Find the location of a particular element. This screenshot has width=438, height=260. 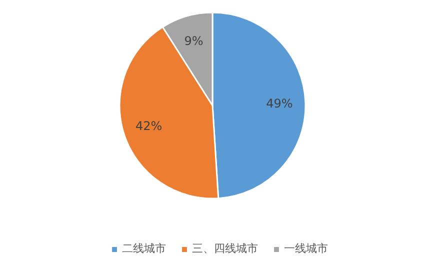

data-label: 42% is located at coordinates (148, 126).